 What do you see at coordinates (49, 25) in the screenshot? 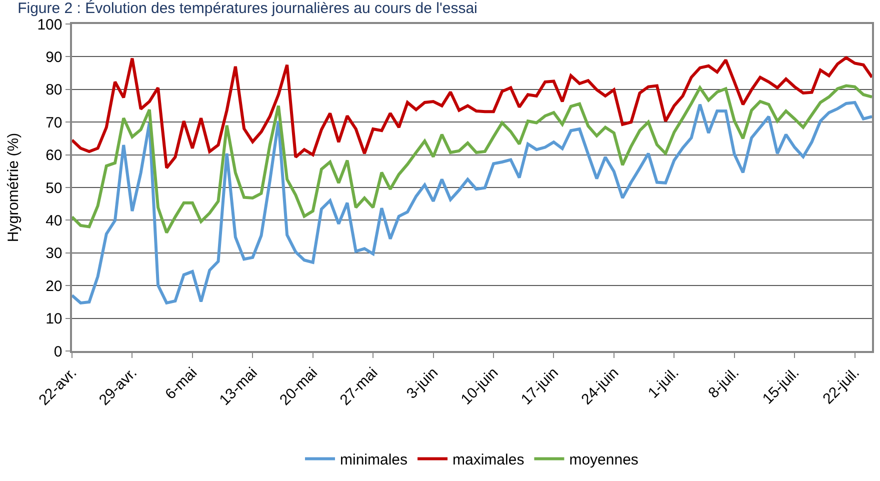
I see `y-tick-label: 100` at bounding box center [49, 25].